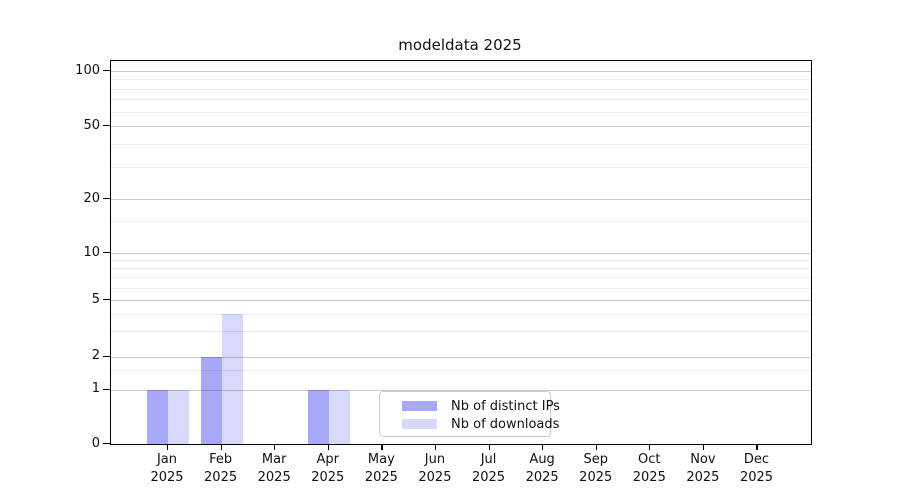 This screenshot has width=900, height=500. I want to click on bar-downloads-feb, so click(232, 378).